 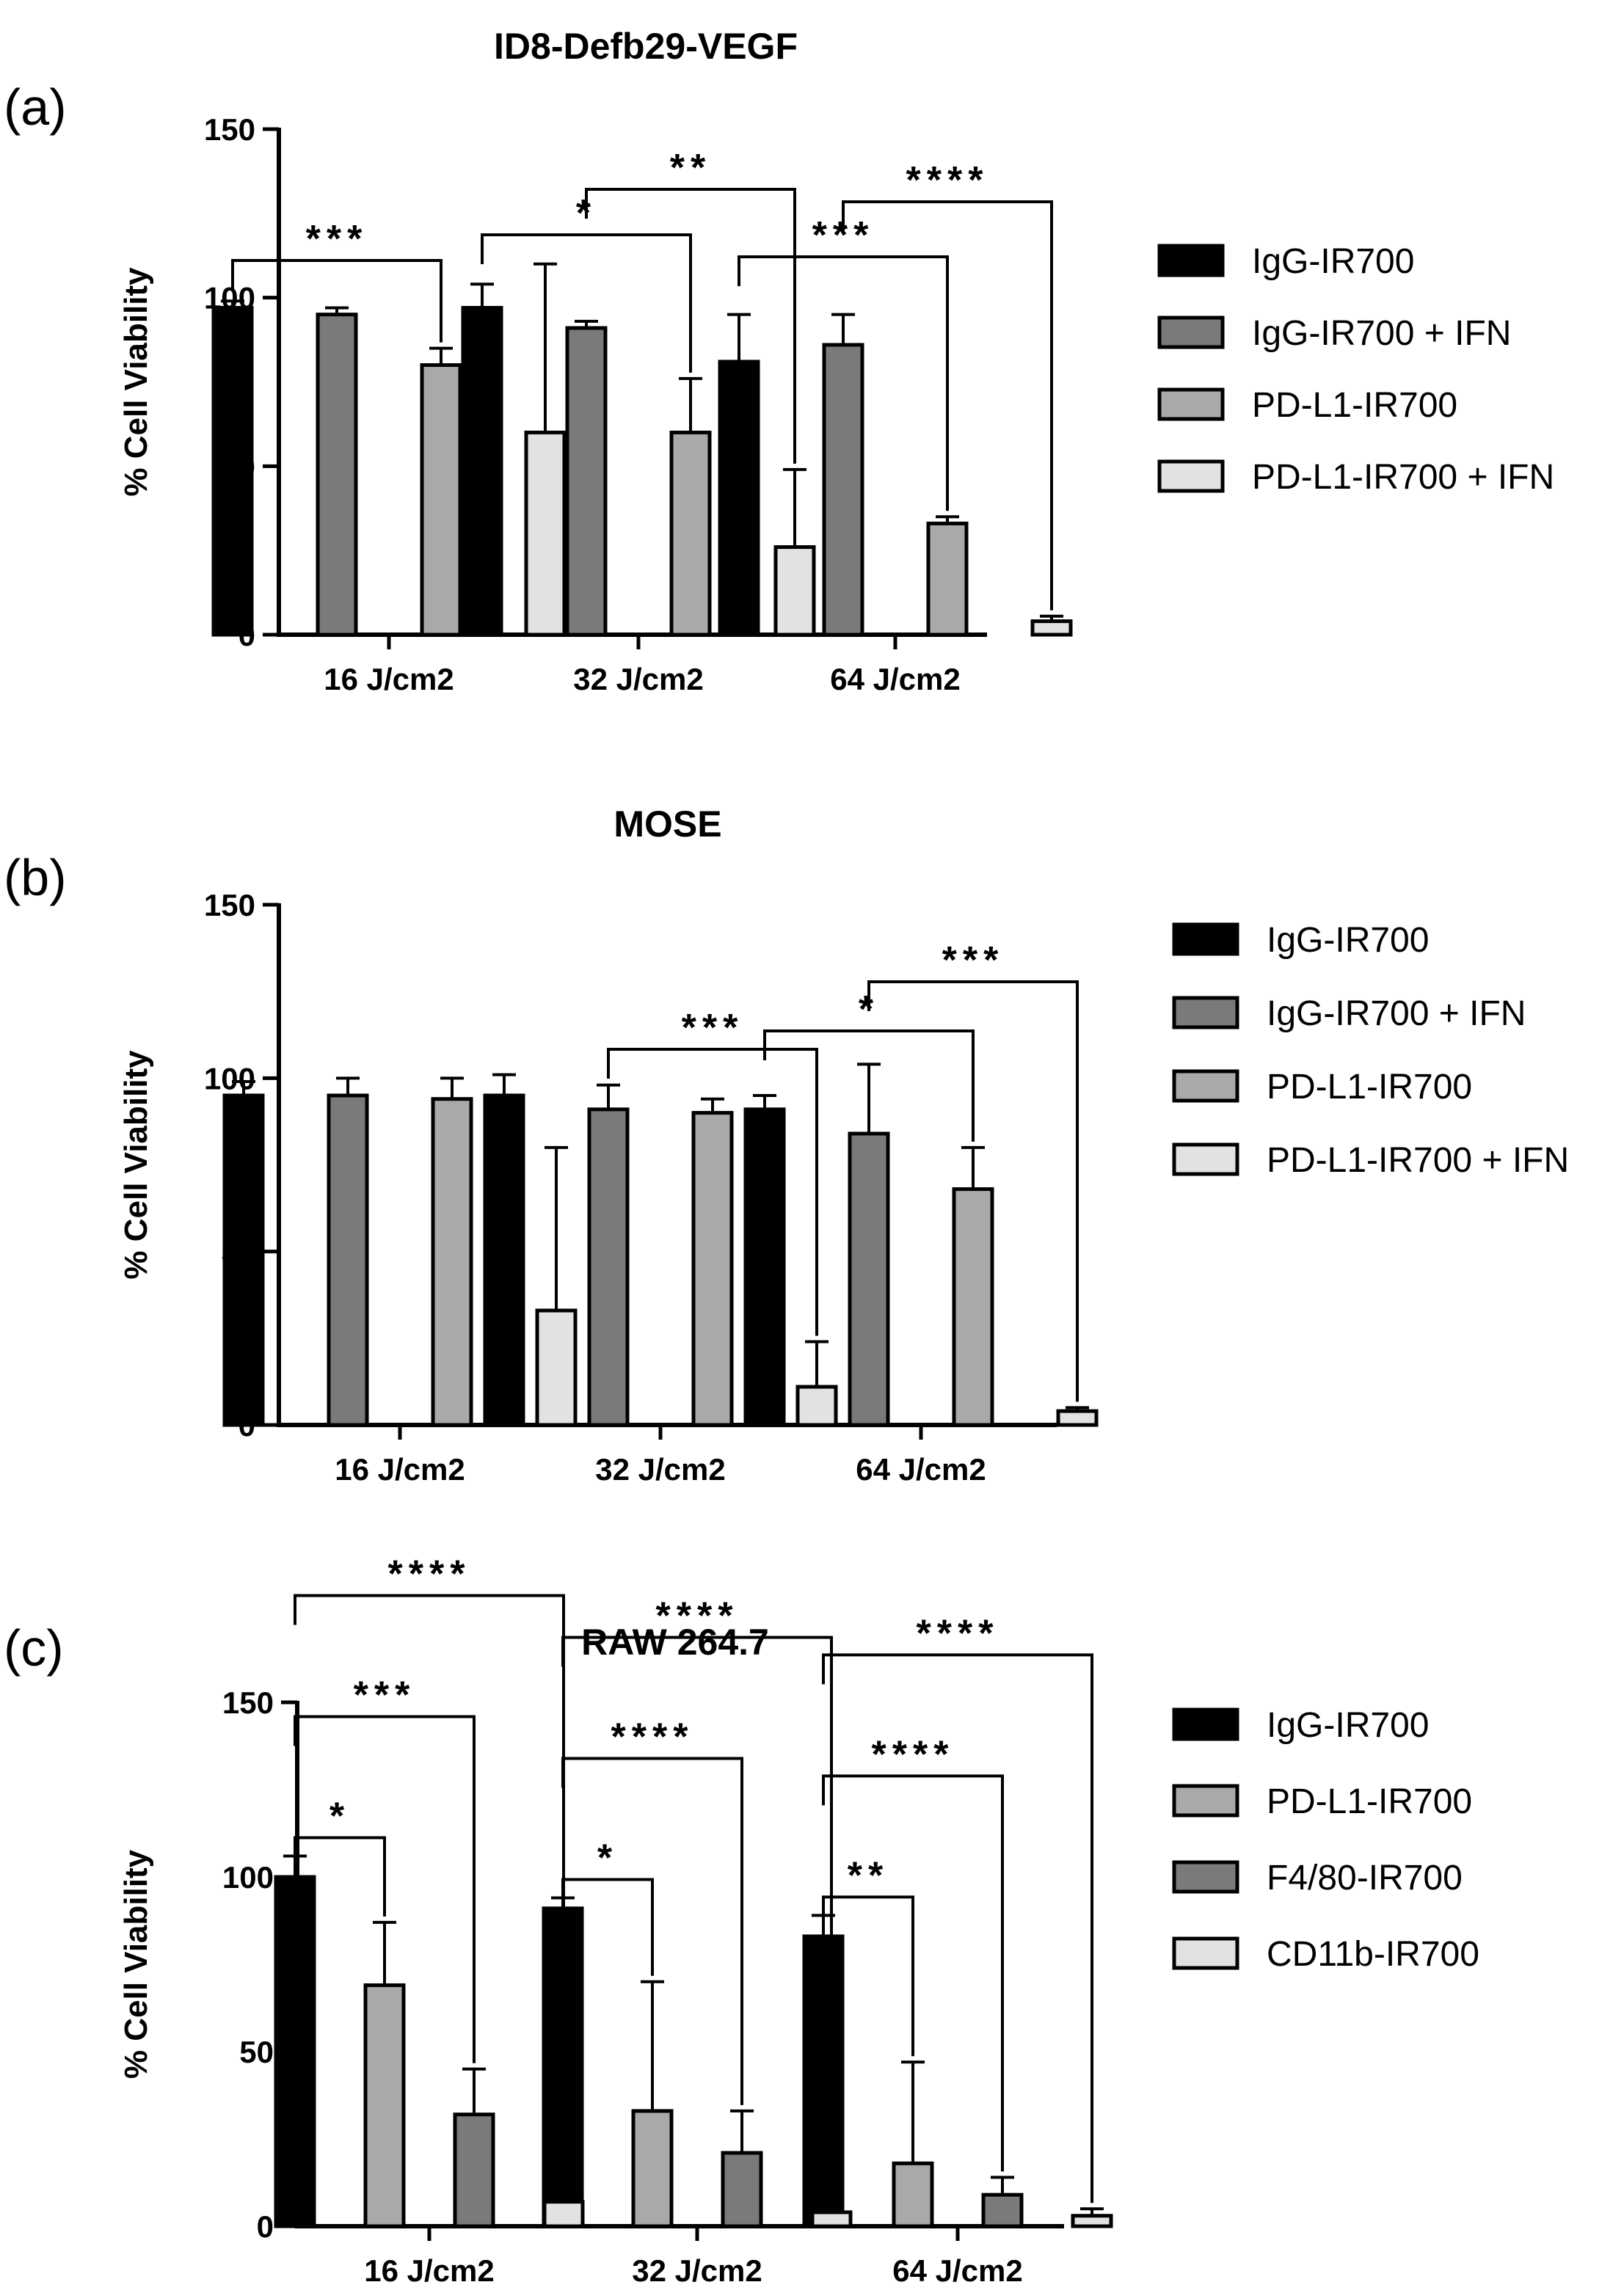 I want to click on chart-title: MOSE, so click(x=667, y=824).